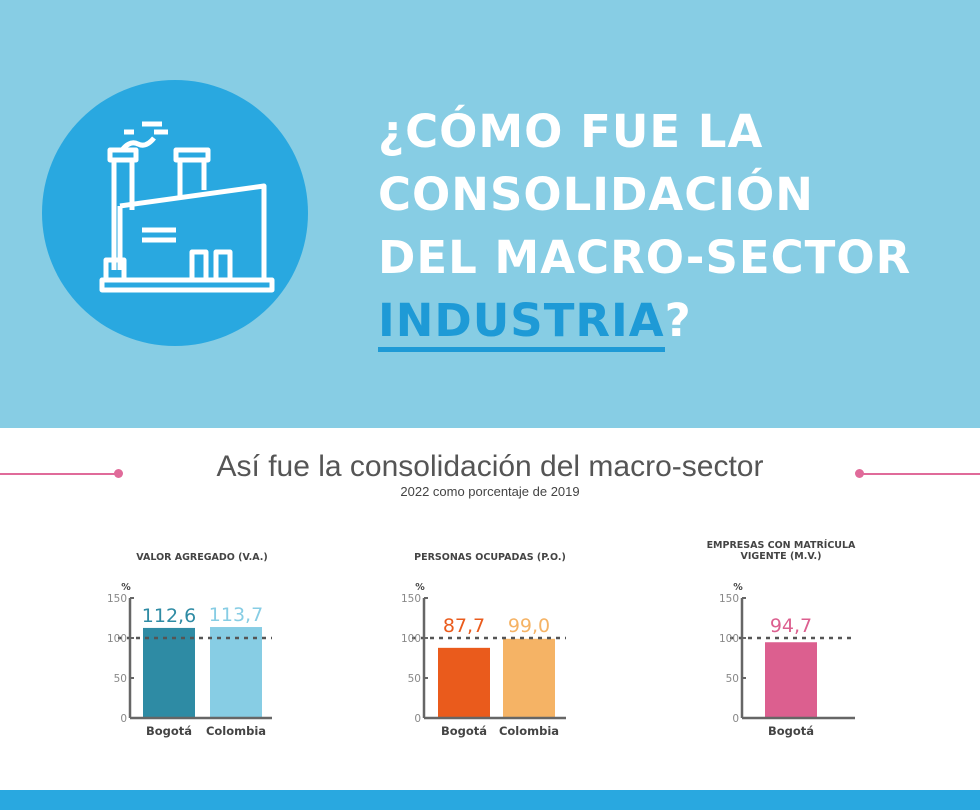 This screenshot has width=980, height=810. What do you see at coordinates (464, 626) in the screenshot?
I see `data-label: 87,7` at bounding box center [464, 626].